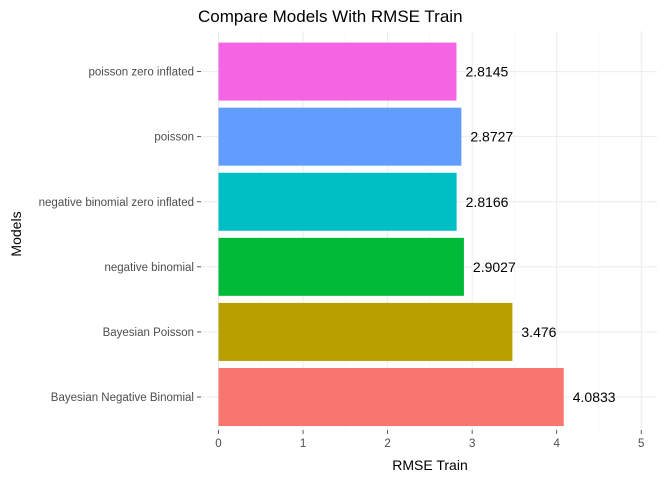  I want to click on x-tick-label: 3, so click(472, 444).